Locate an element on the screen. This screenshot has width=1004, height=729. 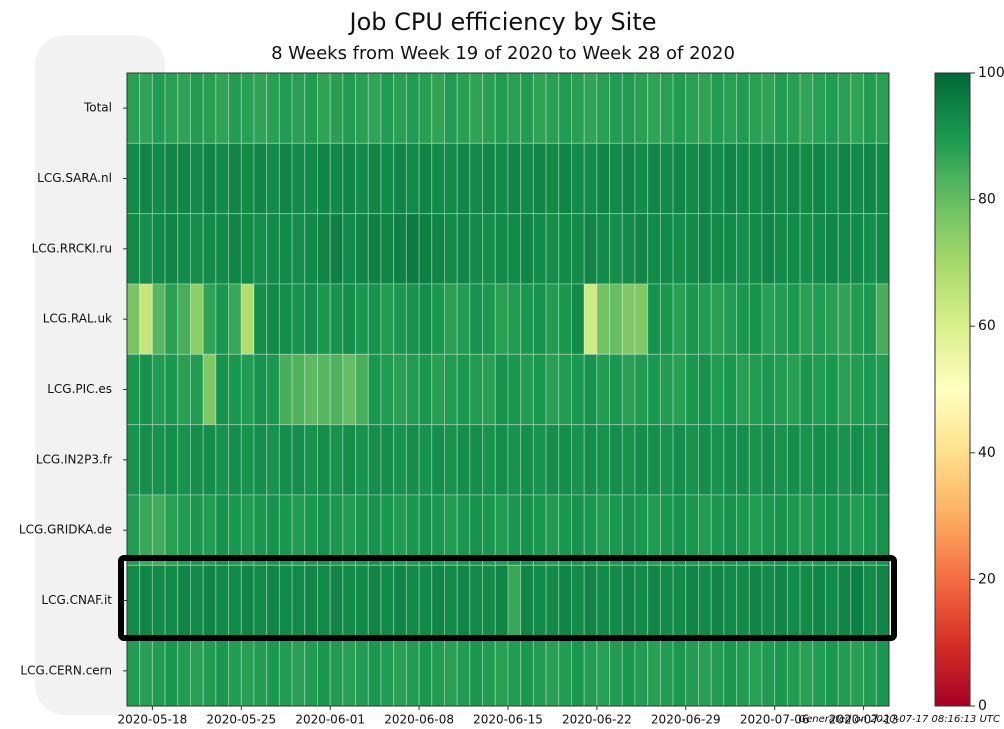
y-tick-label: LCG.IN2P3.fr is located at coordinates (74, 459).